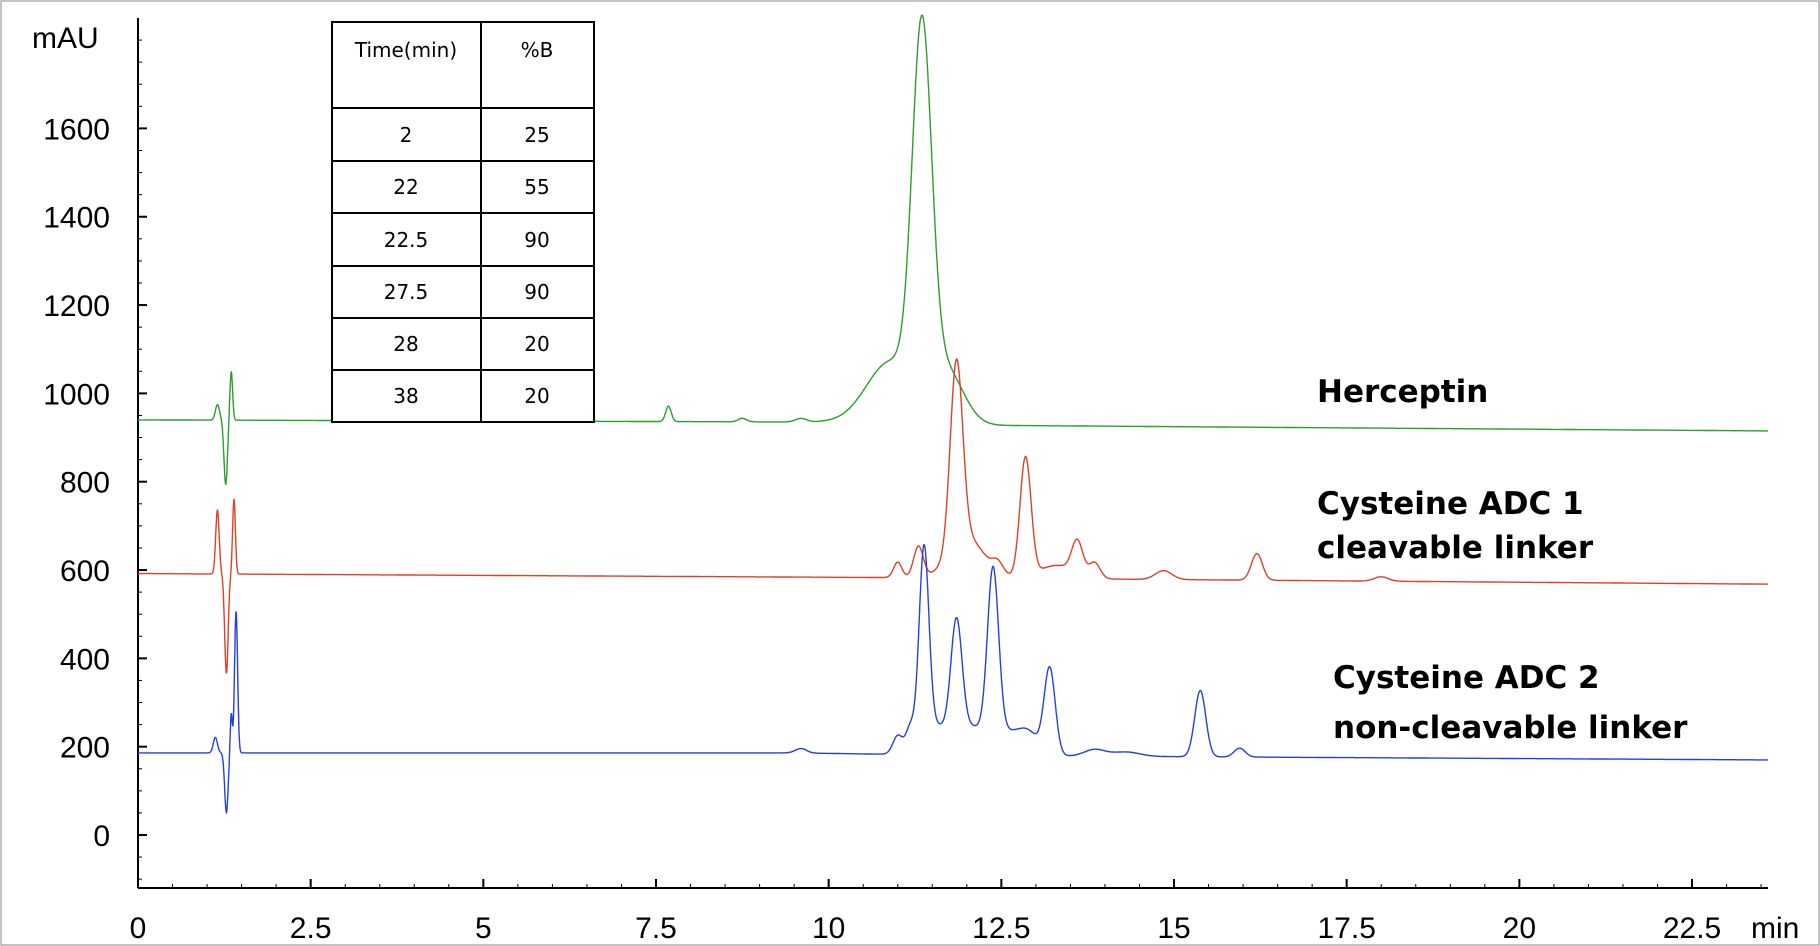  Describe the element at coordinates (405, 396) in the screenshot. I see `gradient-table-cell-time: 38` at that location.